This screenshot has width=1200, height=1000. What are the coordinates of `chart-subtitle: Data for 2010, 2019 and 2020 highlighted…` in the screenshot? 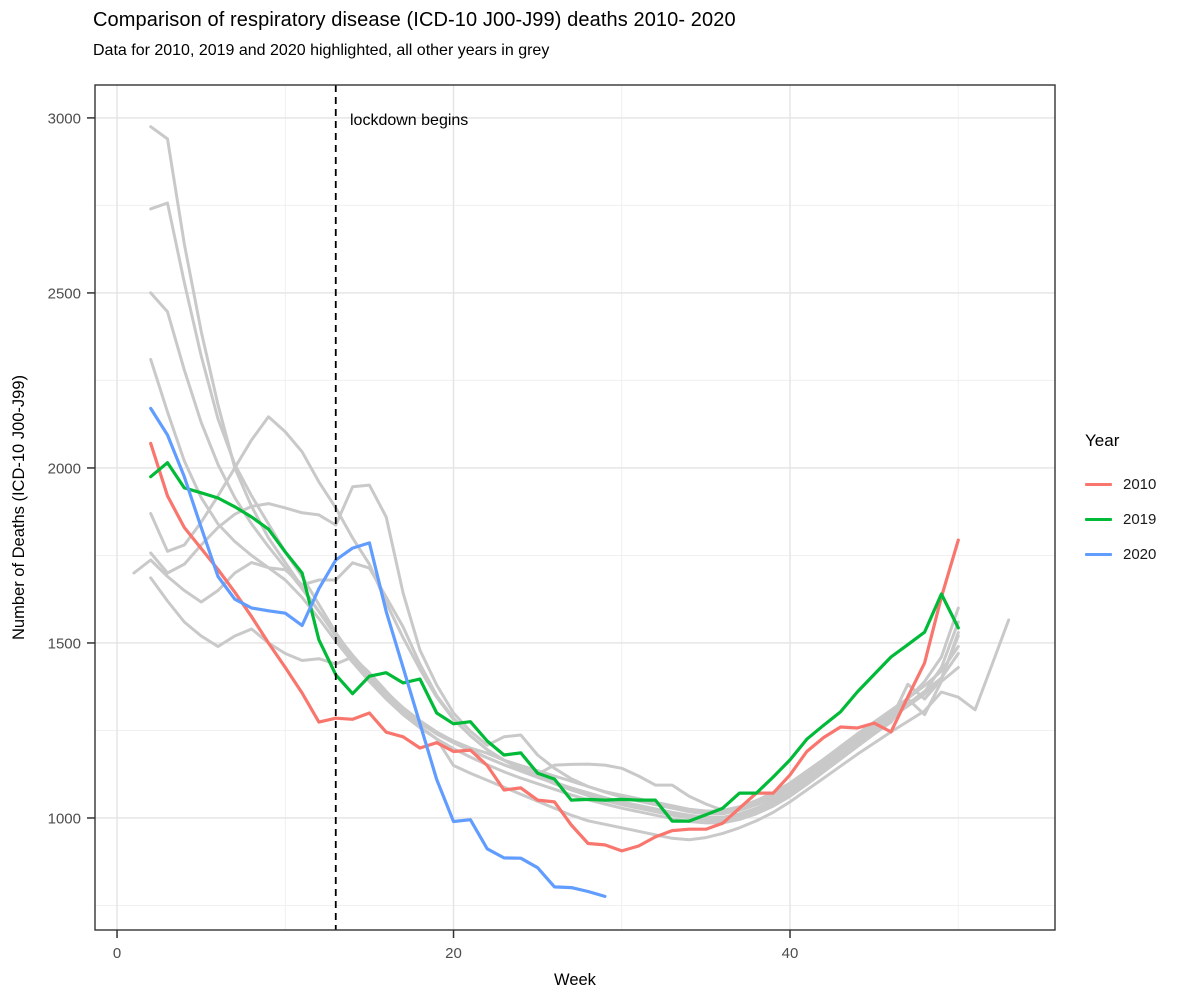 It's located at (321, 50).